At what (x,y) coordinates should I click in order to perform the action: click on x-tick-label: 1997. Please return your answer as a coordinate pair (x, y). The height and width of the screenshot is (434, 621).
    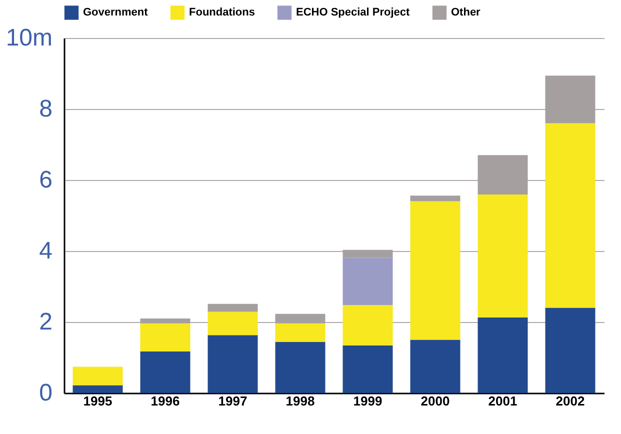
    Looking at the image, I should click on (233, 401).